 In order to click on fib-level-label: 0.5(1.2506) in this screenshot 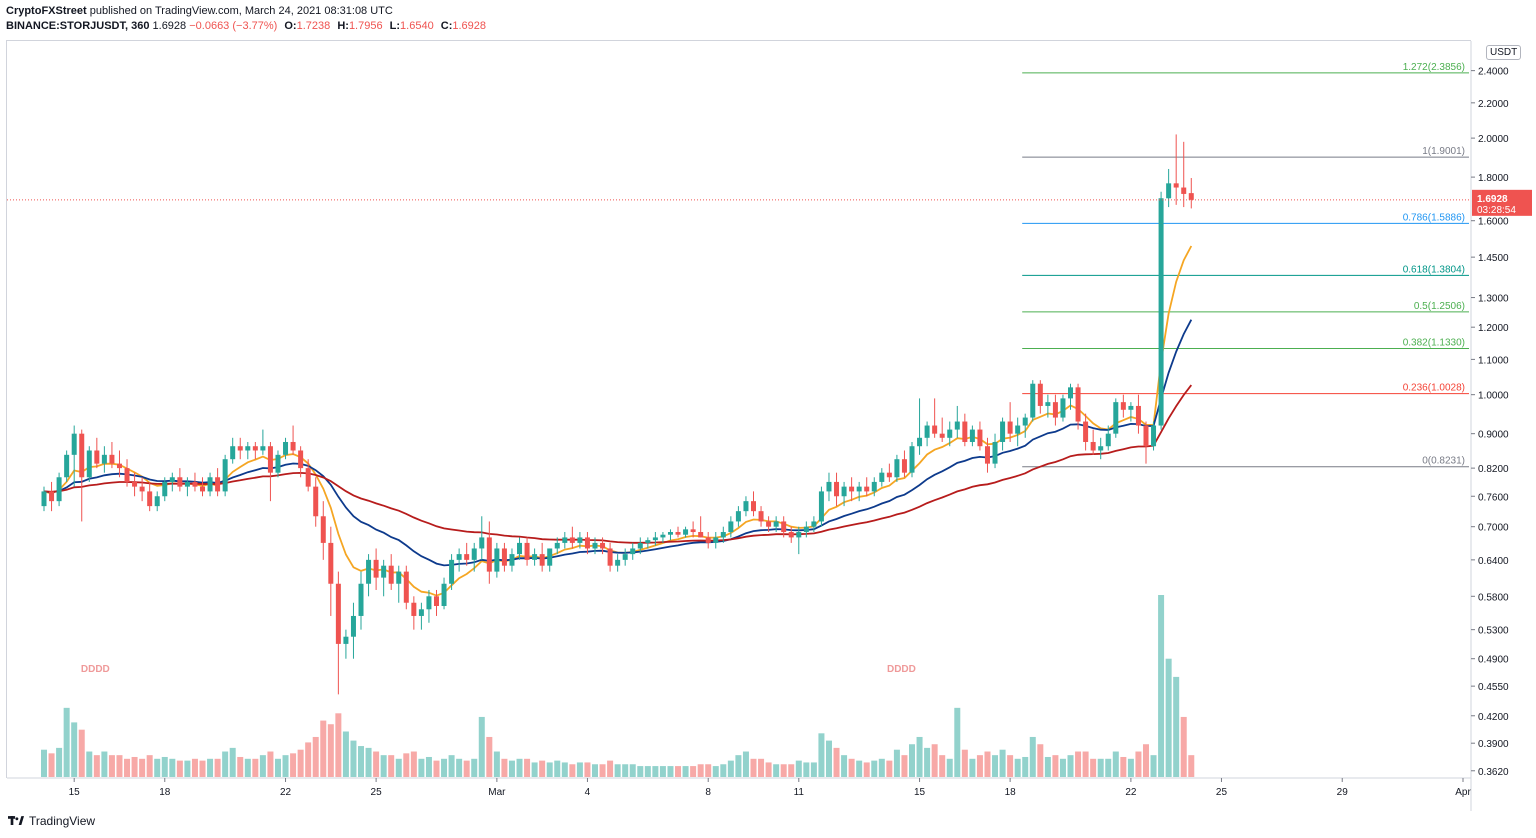, I will do `click(1439, 306)`.